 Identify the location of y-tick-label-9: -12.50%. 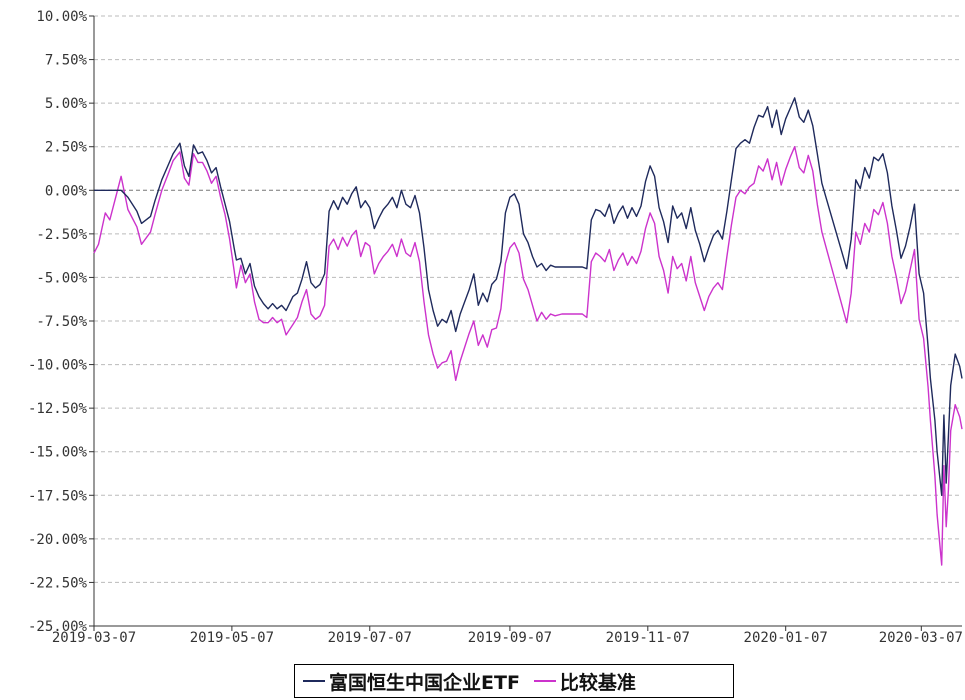
(58, 409).